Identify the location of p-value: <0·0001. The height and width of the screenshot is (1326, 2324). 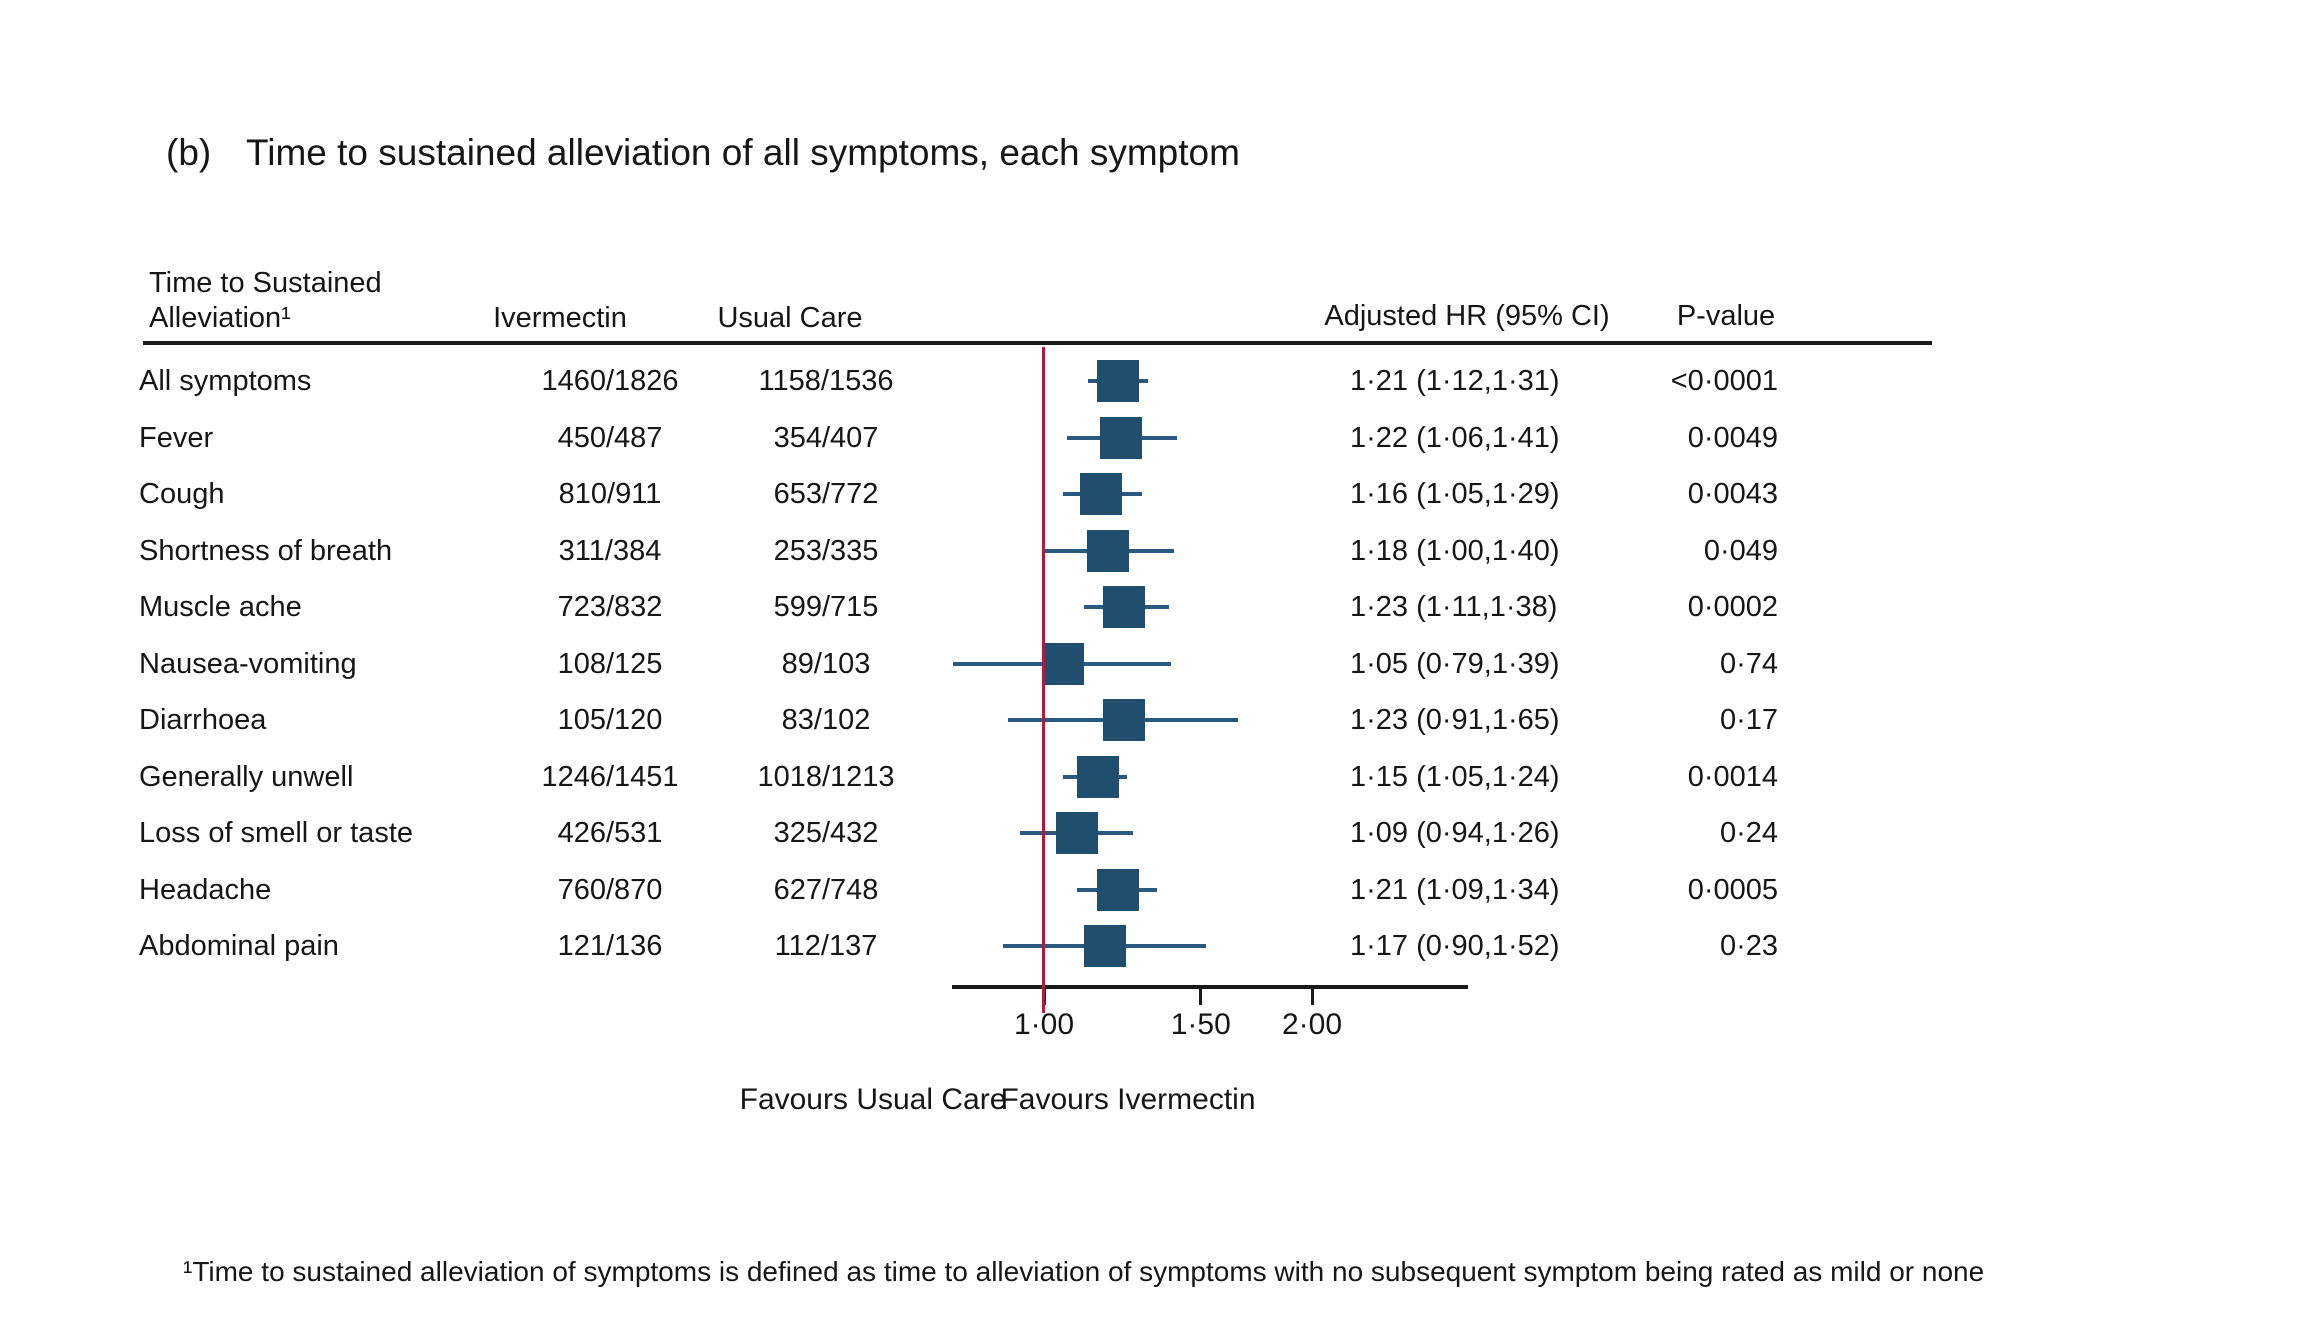
(1724, 381).